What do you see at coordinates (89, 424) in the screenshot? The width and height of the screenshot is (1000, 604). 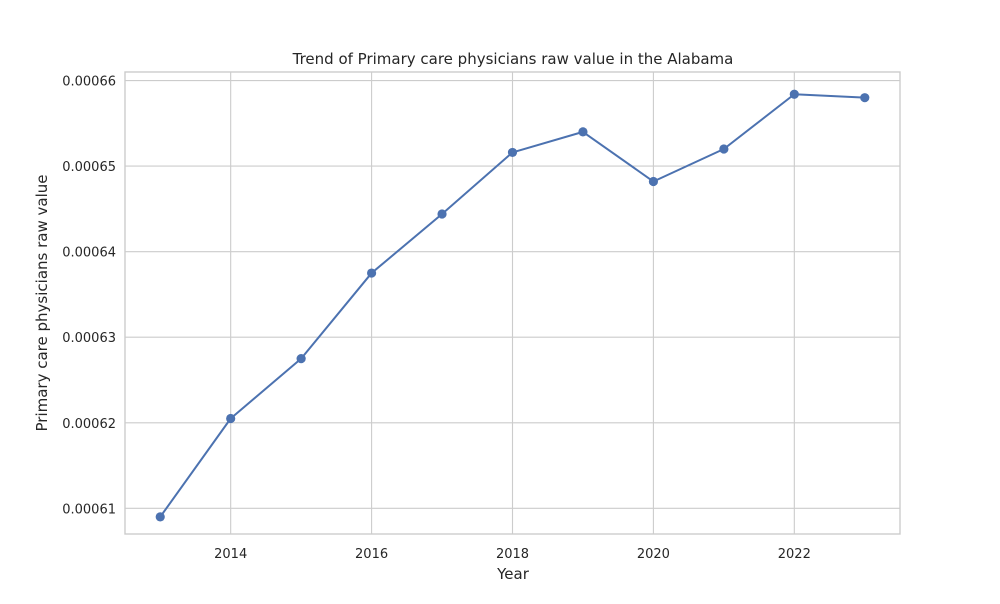 I see `y-tick-label: 0.00062` at bounding box center [89, 424].